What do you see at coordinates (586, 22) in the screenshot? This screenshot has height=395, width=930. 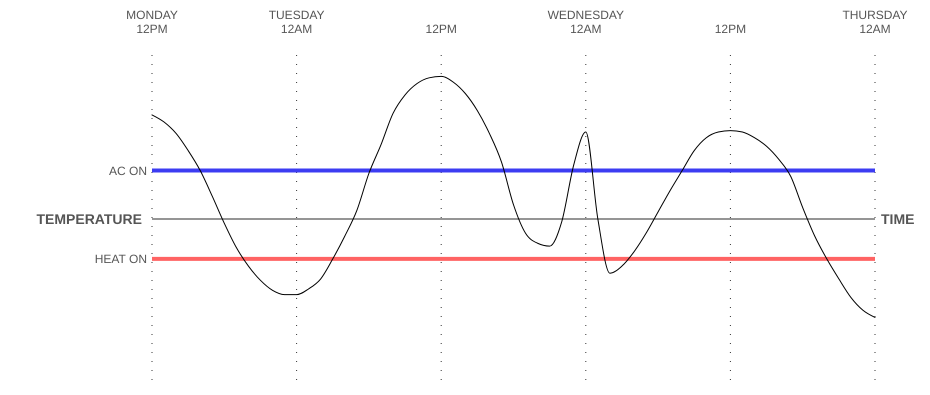 I see `x-tick-label: WEDNESDAY 12AM` at bounding box center [586, 22].